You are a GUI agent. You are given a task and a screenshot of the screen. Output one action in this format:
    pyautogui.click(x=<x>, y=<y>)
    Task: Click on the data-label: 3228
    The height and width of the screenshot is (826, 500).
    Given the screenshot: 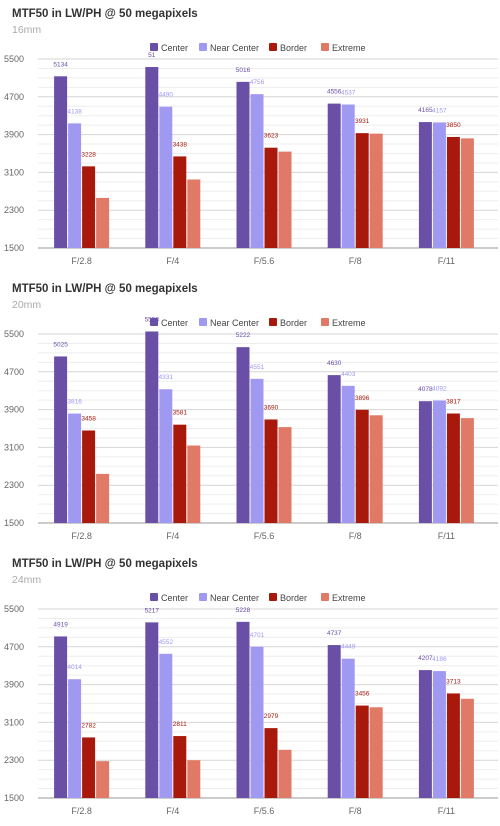 What is the action you would take?
    pyautogui.click(x=88, y=154)
    